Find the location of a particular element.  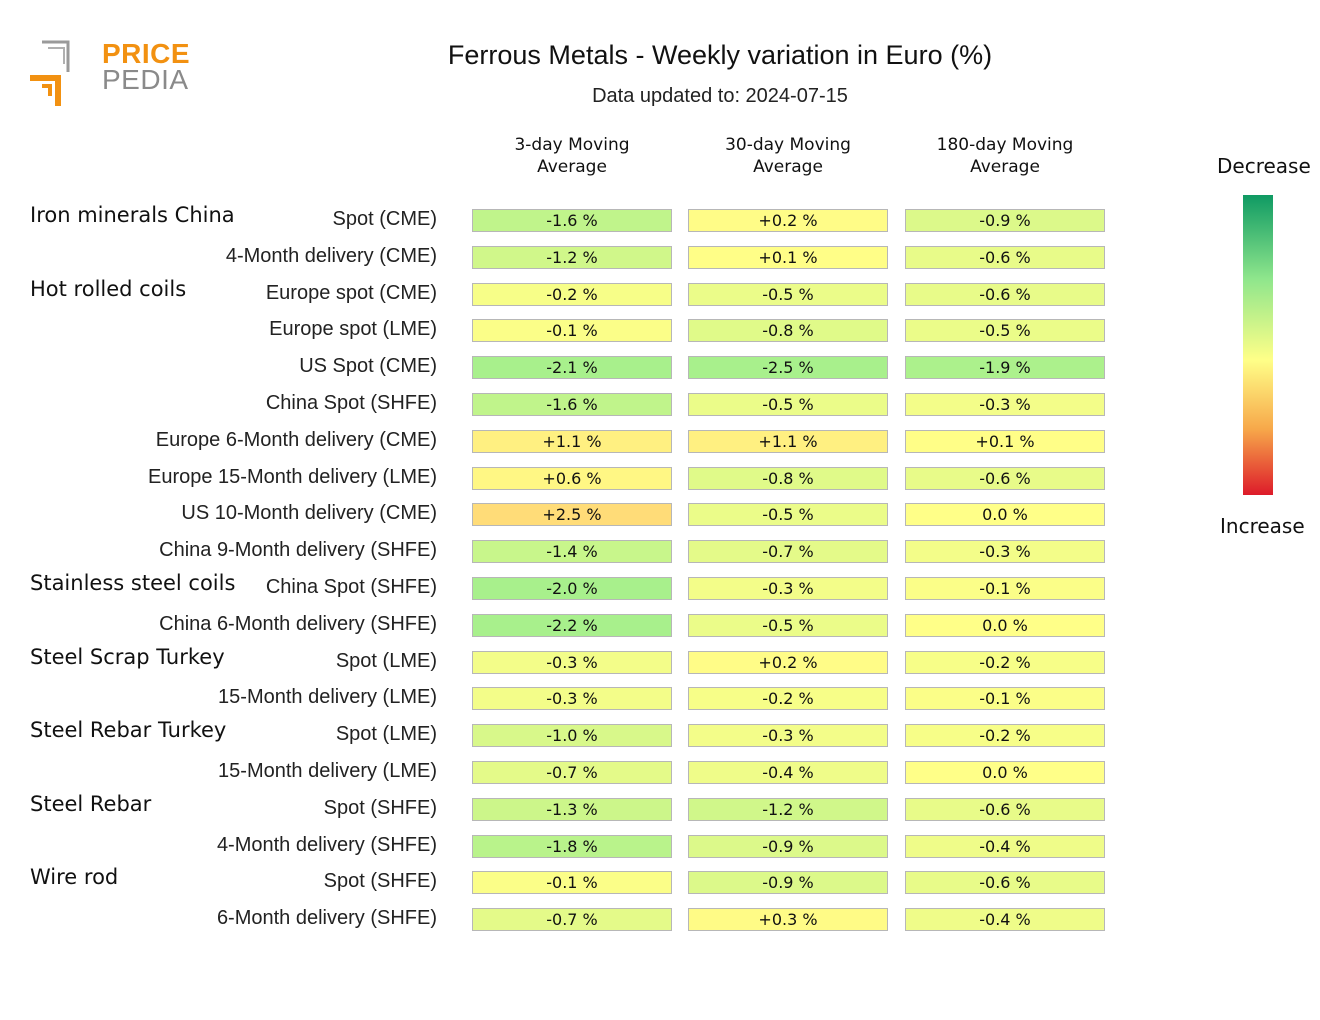

heatmap-cell: -1.0 % is located at coordinates (572, 736).